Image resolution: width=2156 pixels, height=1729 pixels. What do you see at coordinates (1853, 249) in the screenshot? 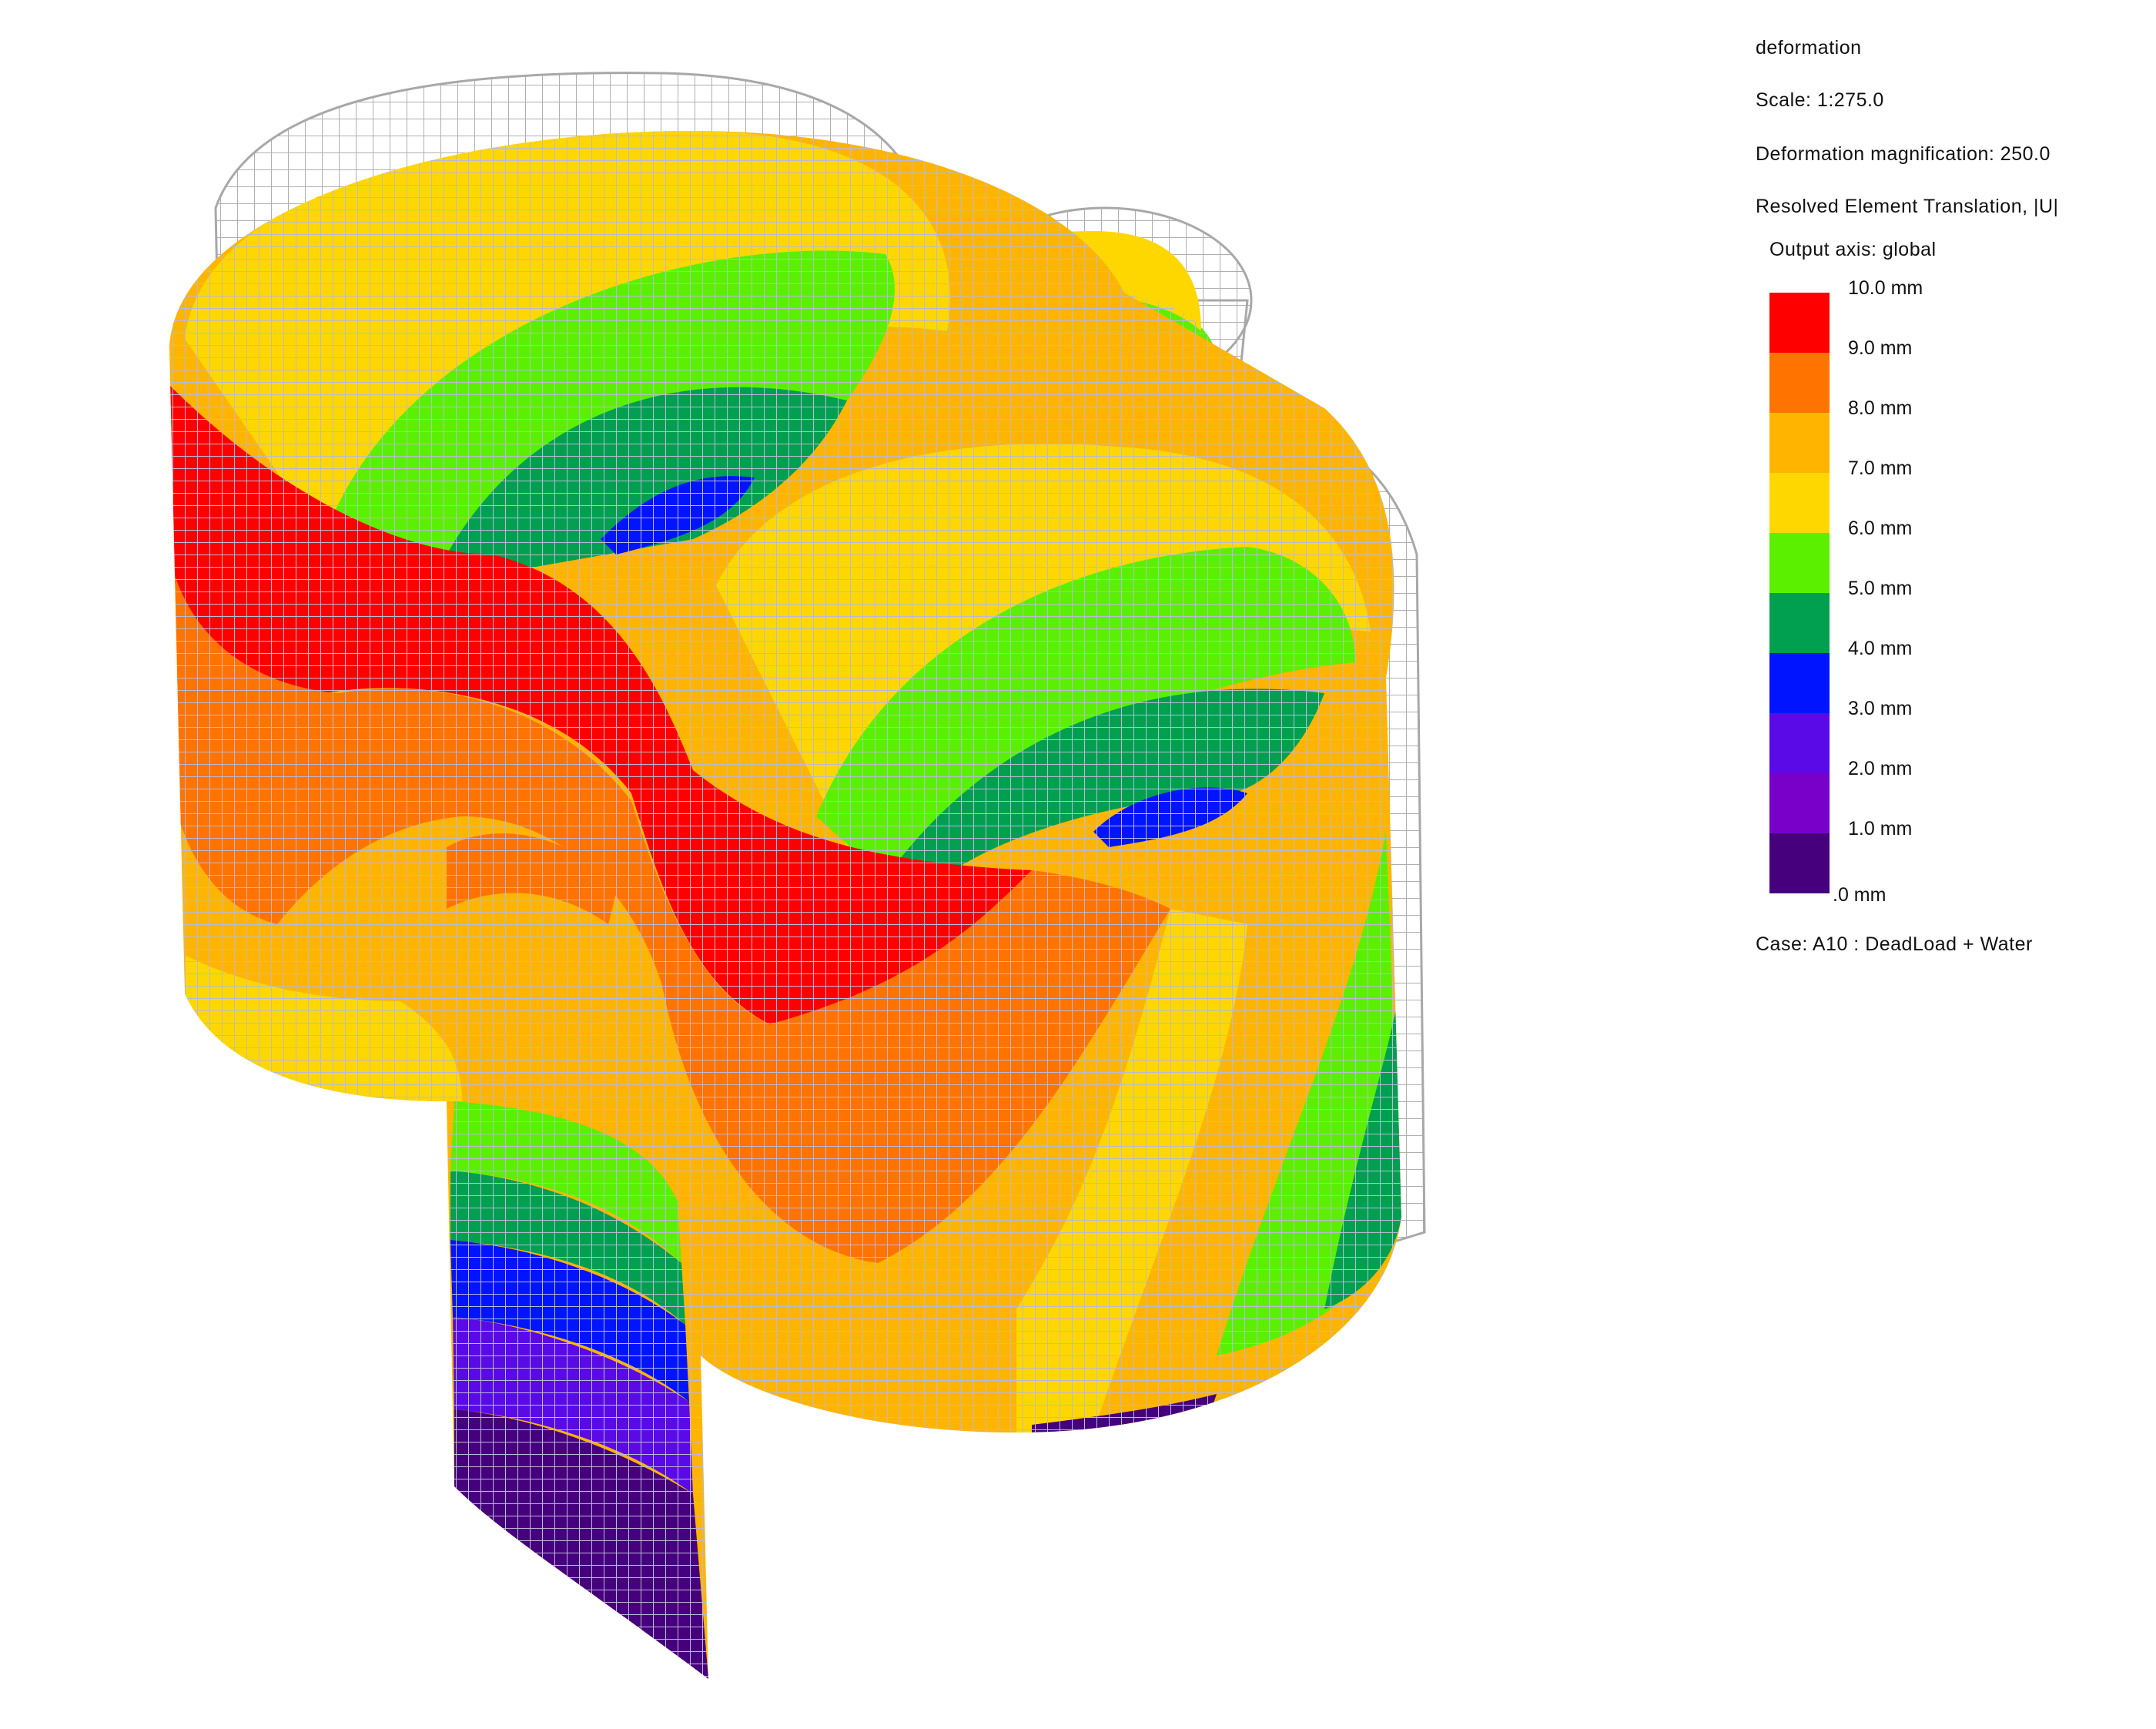
I see `output-axis-label: Output axis: global` at bounding box center [1853, 249].